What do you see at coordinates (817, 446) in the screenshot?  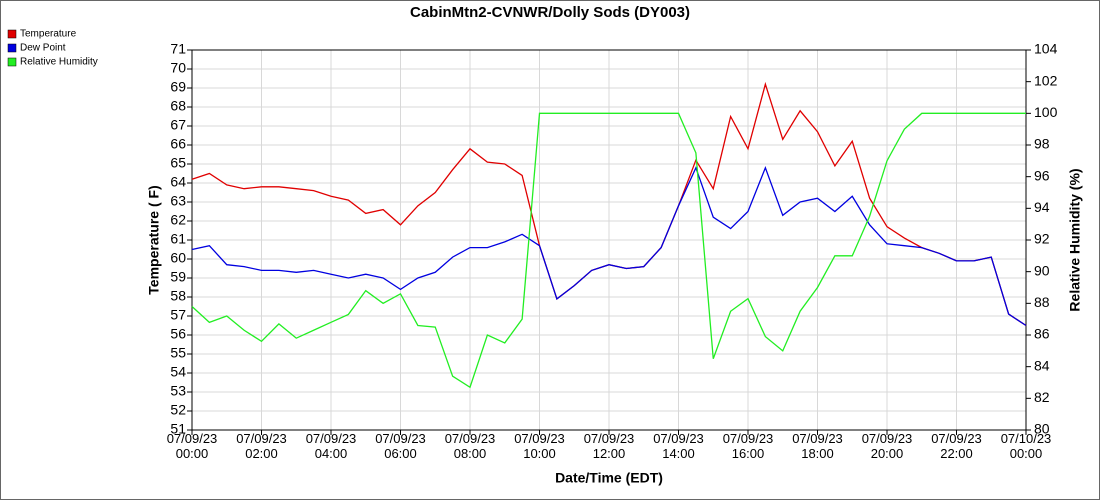 I see `x-tick-label: 07/09/23 18:00` at bounding box center [817, 446].